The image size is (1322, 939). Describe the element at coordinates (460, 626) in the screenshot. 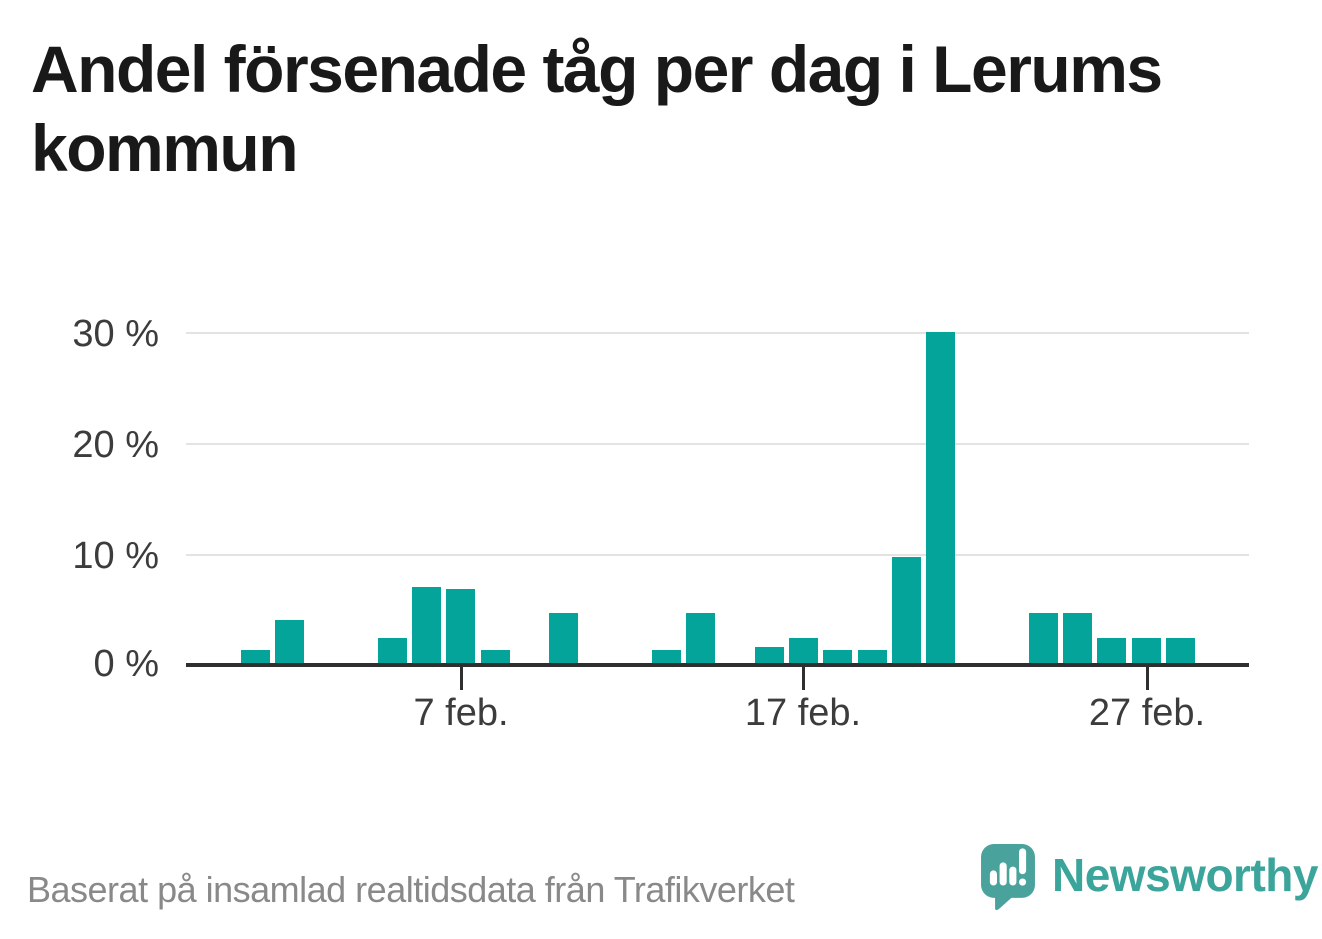

I see `bar-7-feb` at that location.